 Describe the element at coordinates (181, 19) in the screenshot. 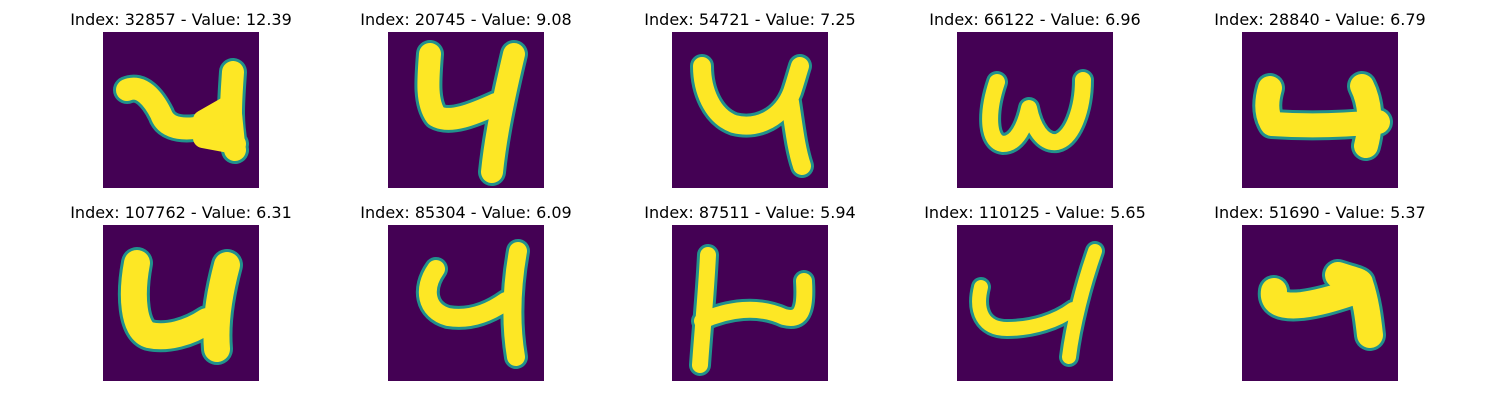

I see `panel-title: Index: 32857 - Value: 12.39` at that location.